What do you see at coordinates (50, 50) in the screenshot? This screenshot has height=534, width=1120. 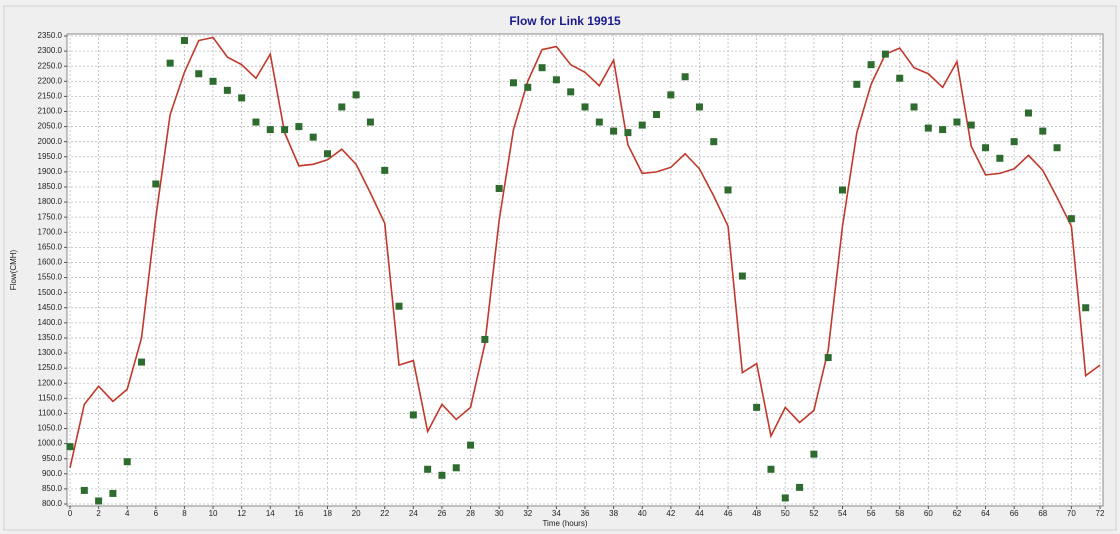 I see `y-tick-label: 2300.0` at bounding box center [50, 50].